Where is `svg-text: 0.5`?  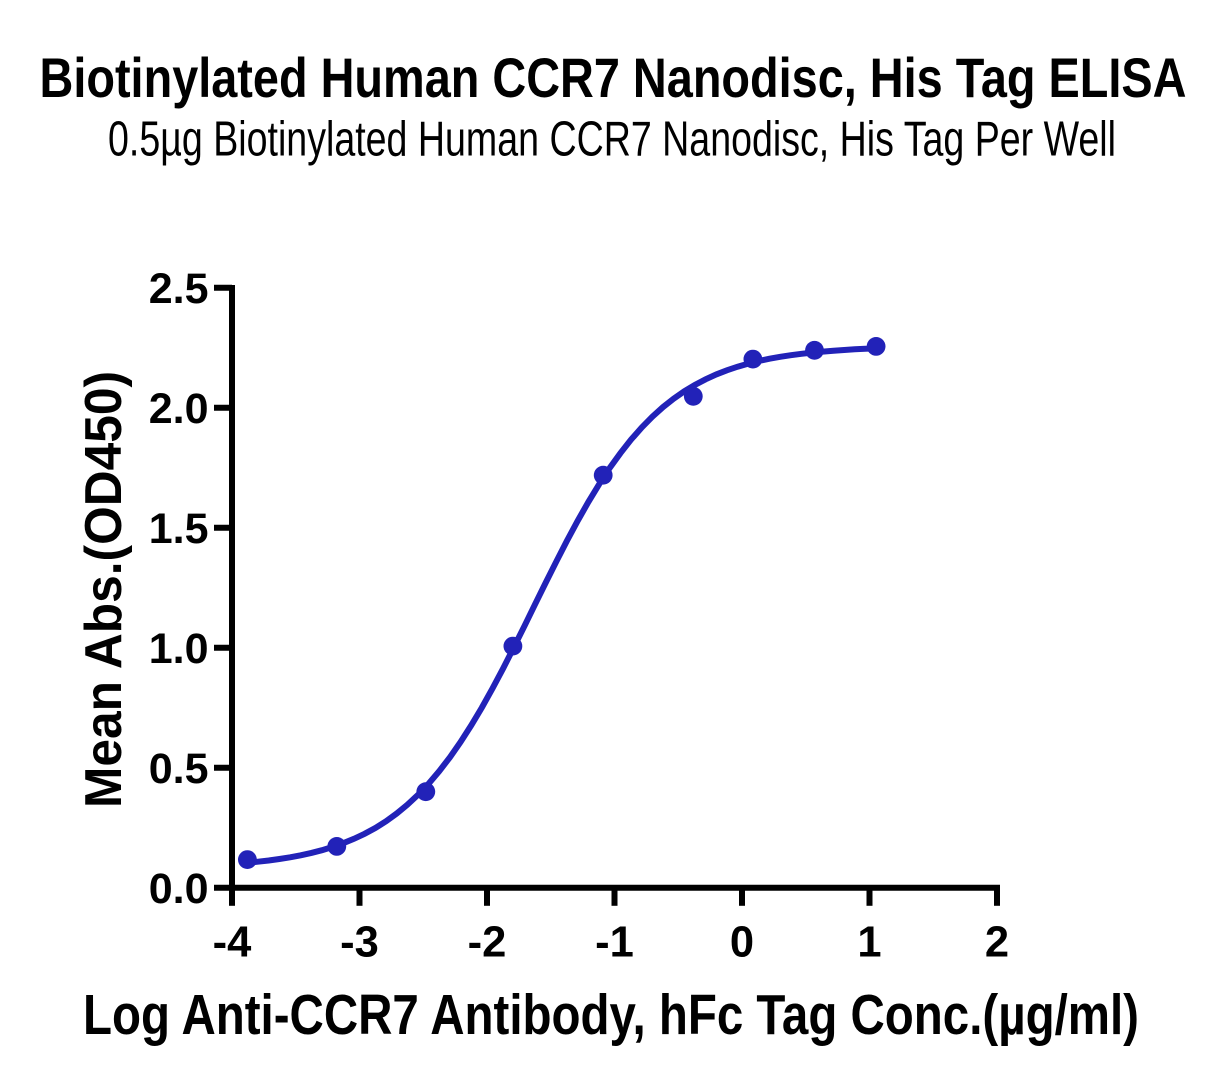 svg-text: 0.5 is located at coordinates (179, 769).